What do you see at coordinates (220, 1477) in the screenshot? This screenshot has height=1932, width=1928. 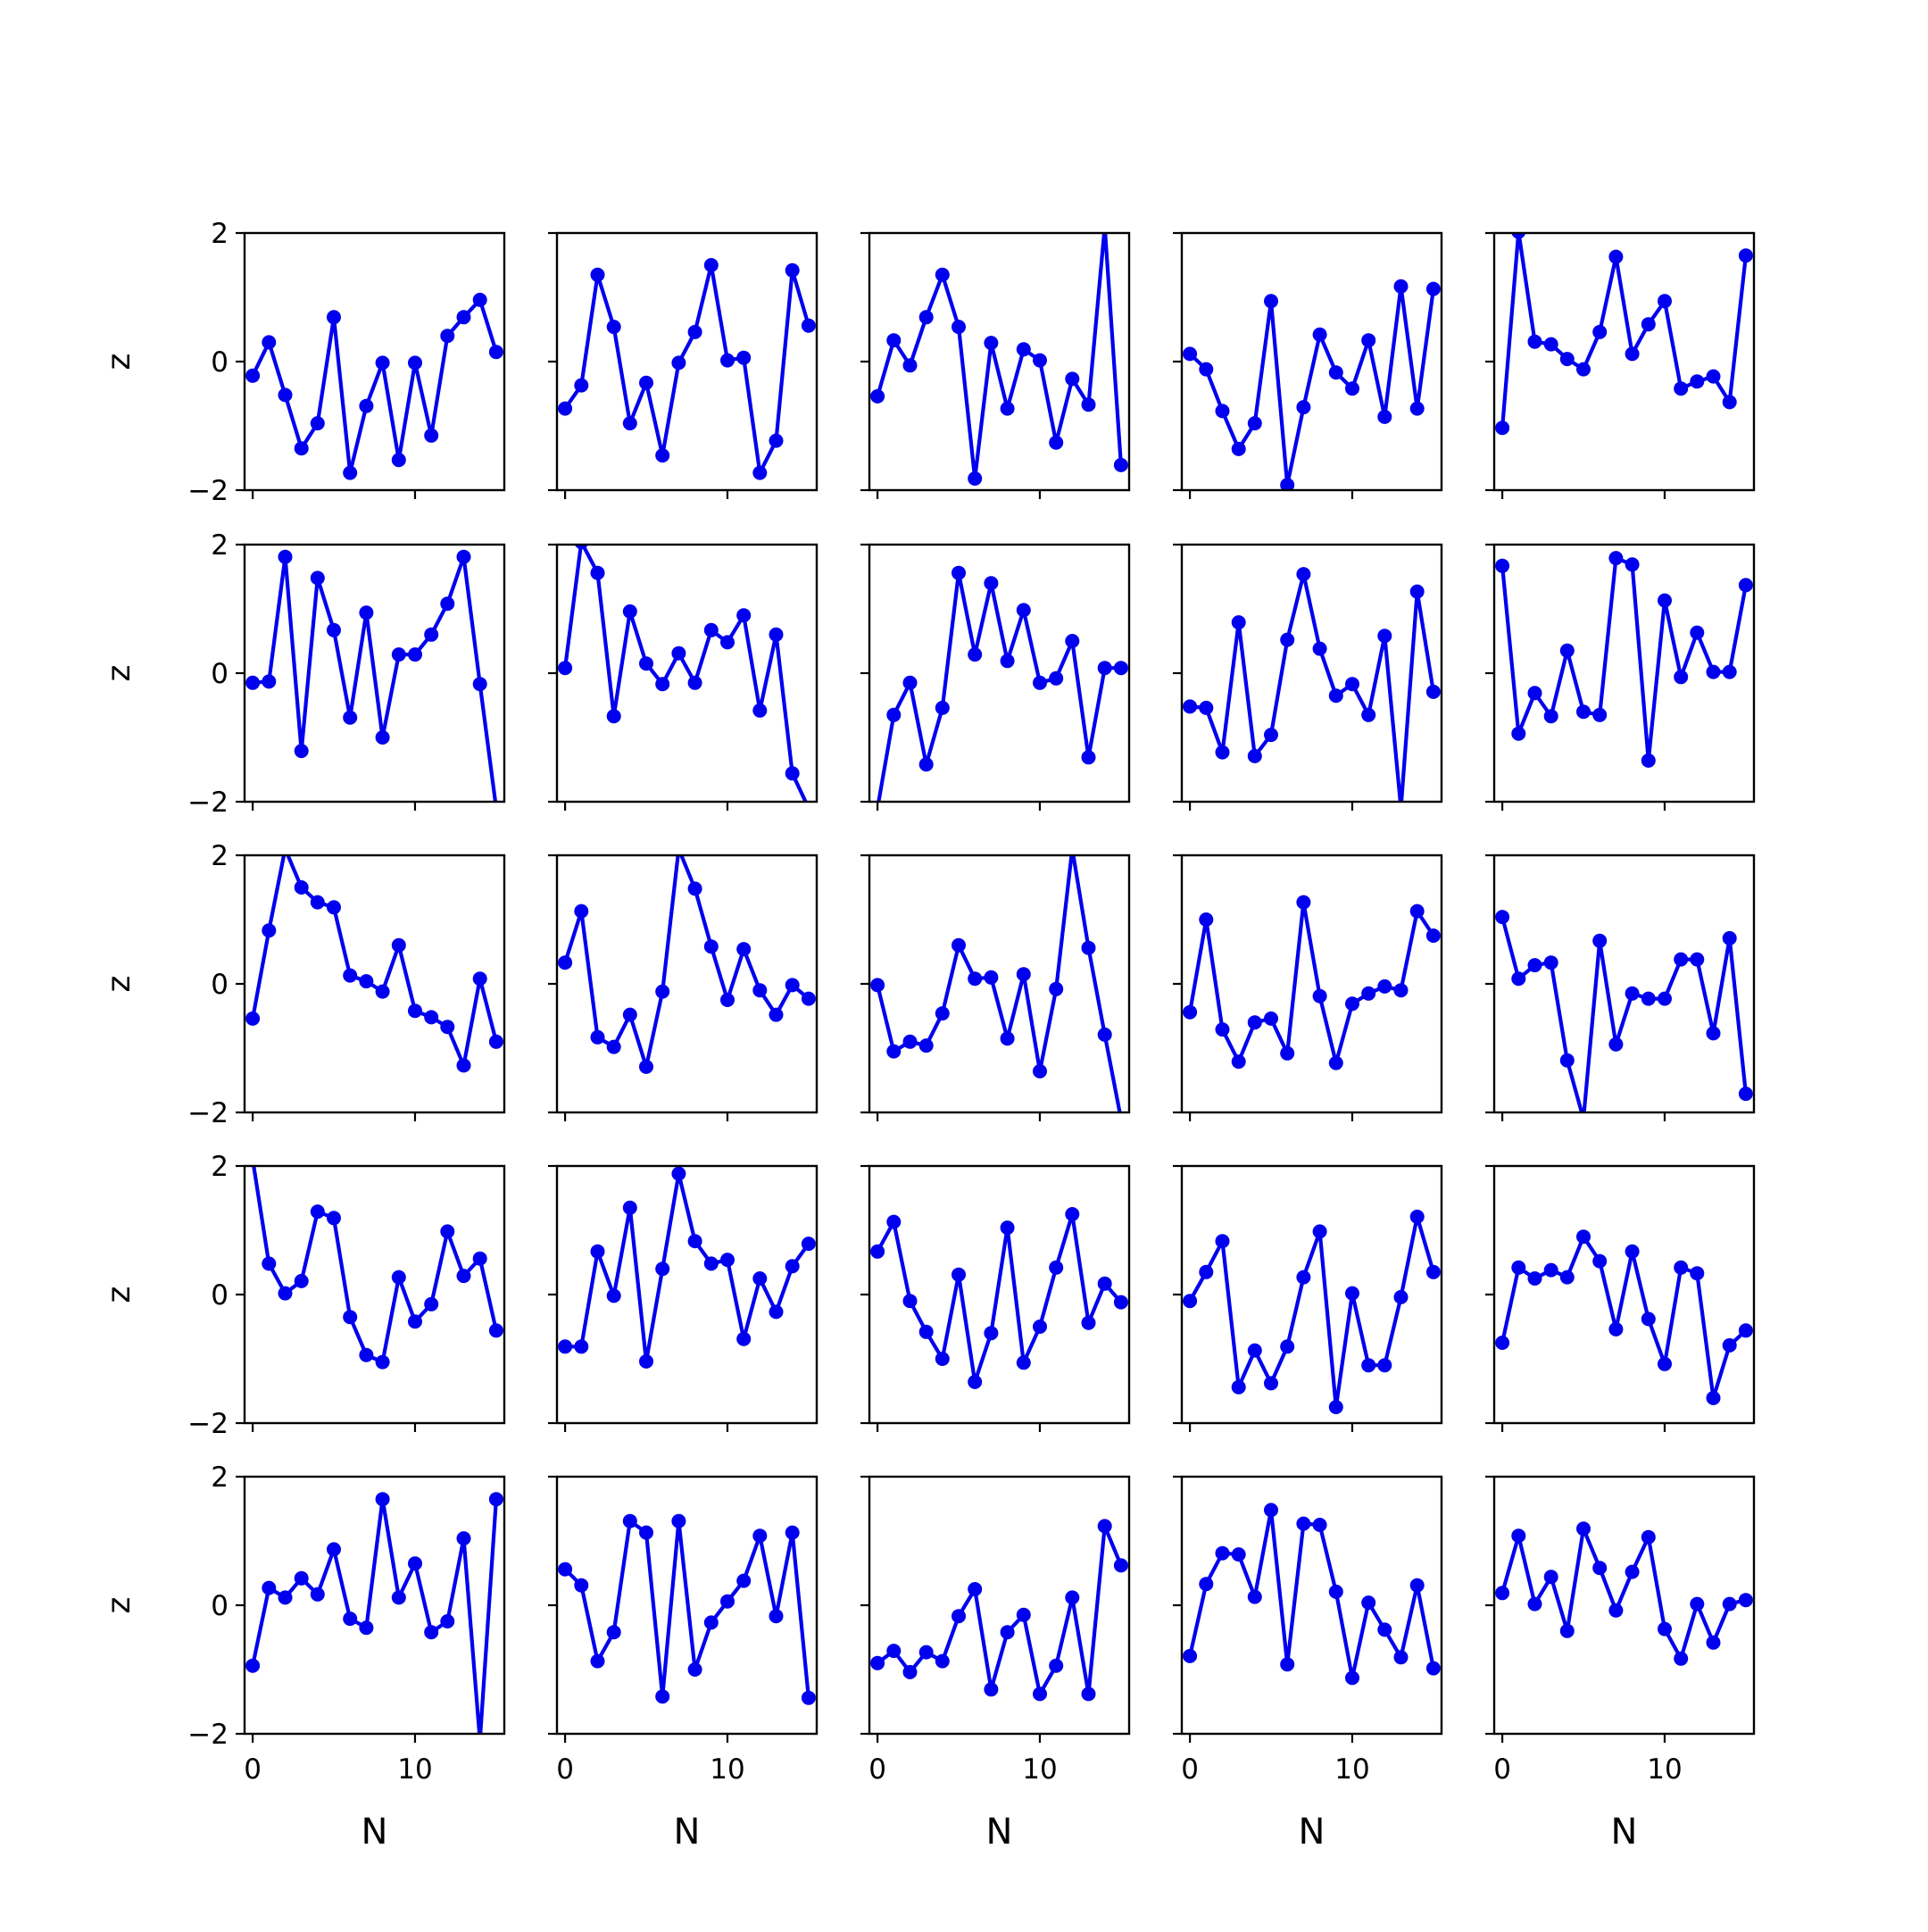 I see `y-tick-label: 2` at bounding box center [220, 1477].